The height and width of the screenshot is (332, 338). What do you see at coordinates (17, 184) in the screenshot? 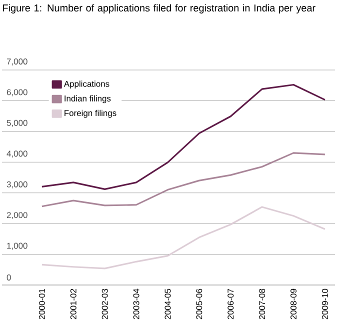
I see `y-tick-label: 3,000` at bounding box center [17, 184].